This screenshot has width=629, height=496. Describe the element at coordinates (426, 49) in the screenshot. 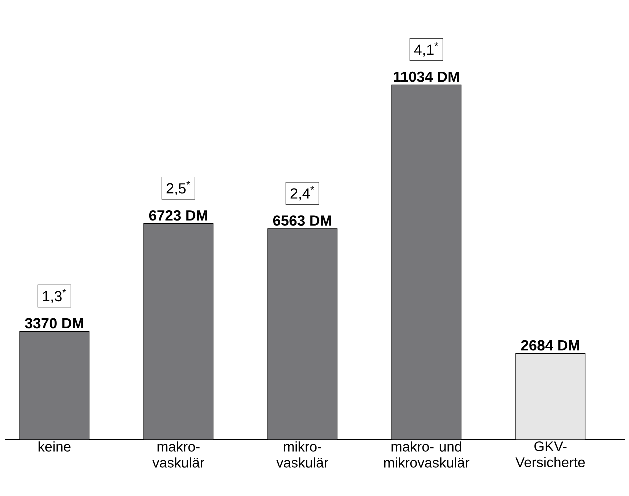

I see `annotation: 4,1$^{*}$` at that location.